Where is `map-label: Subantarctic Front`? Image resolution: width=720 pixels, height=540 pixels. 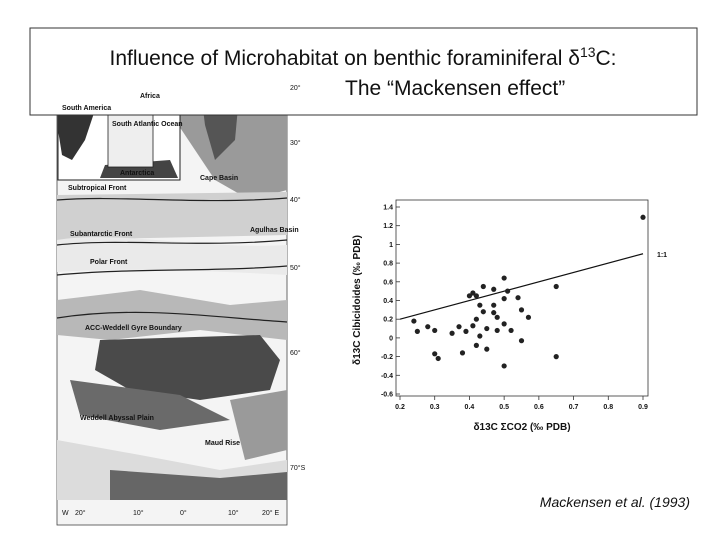 map-label: Subantarctic Front is located at coordinates (101, 234).